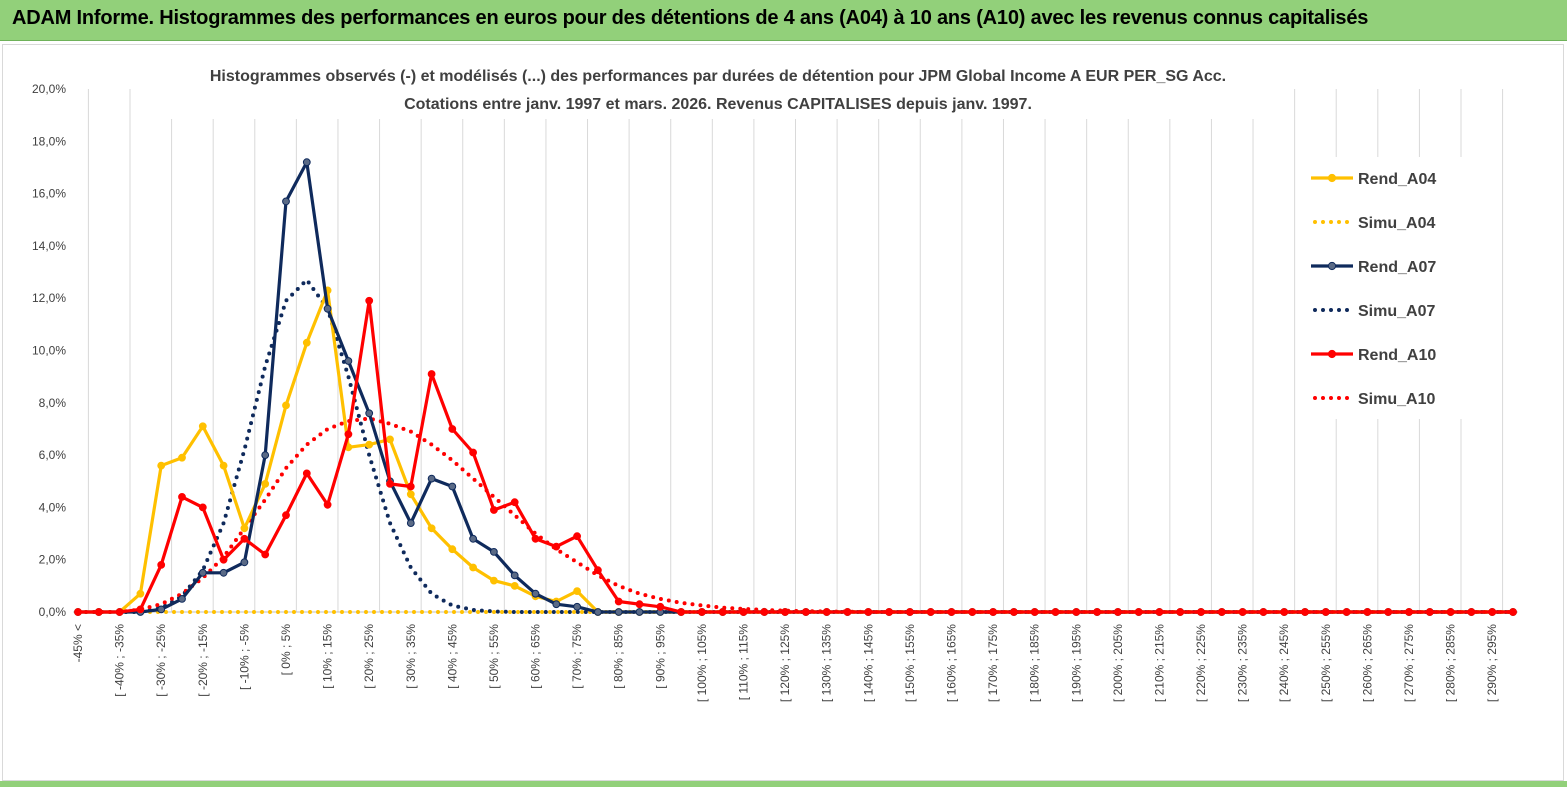  What do you see at coordinates (53, 560) in the screenshot?
I see `y-tick-label: 2,0%` at bounding box center [53, 560].